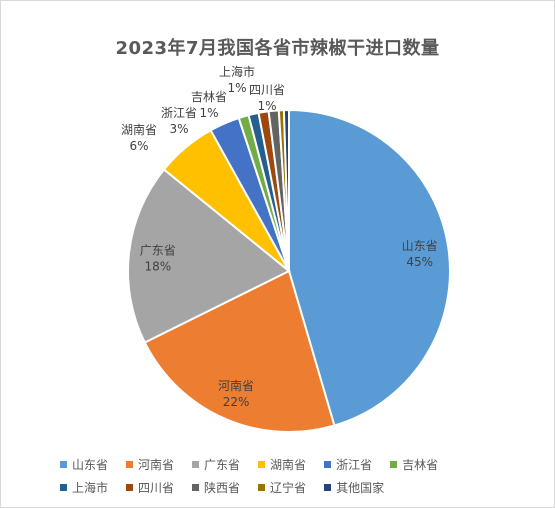  I want to click on legend-label: 四川省, so click(156, 488).